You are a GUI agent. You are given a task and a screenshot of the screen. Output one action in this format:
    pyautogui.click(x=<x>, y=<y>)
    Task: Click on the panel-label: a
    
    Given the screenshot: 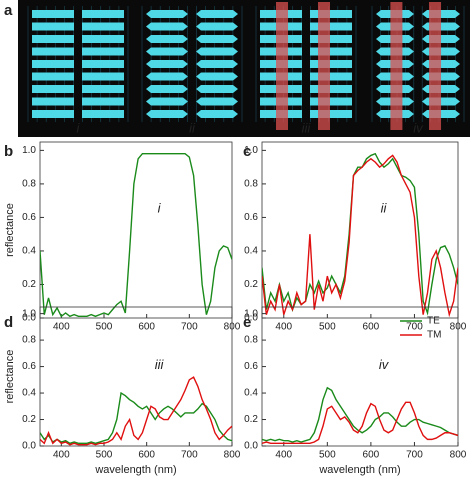 What is the action you would take?
    pyautogui.click(x=8, y=10)
    